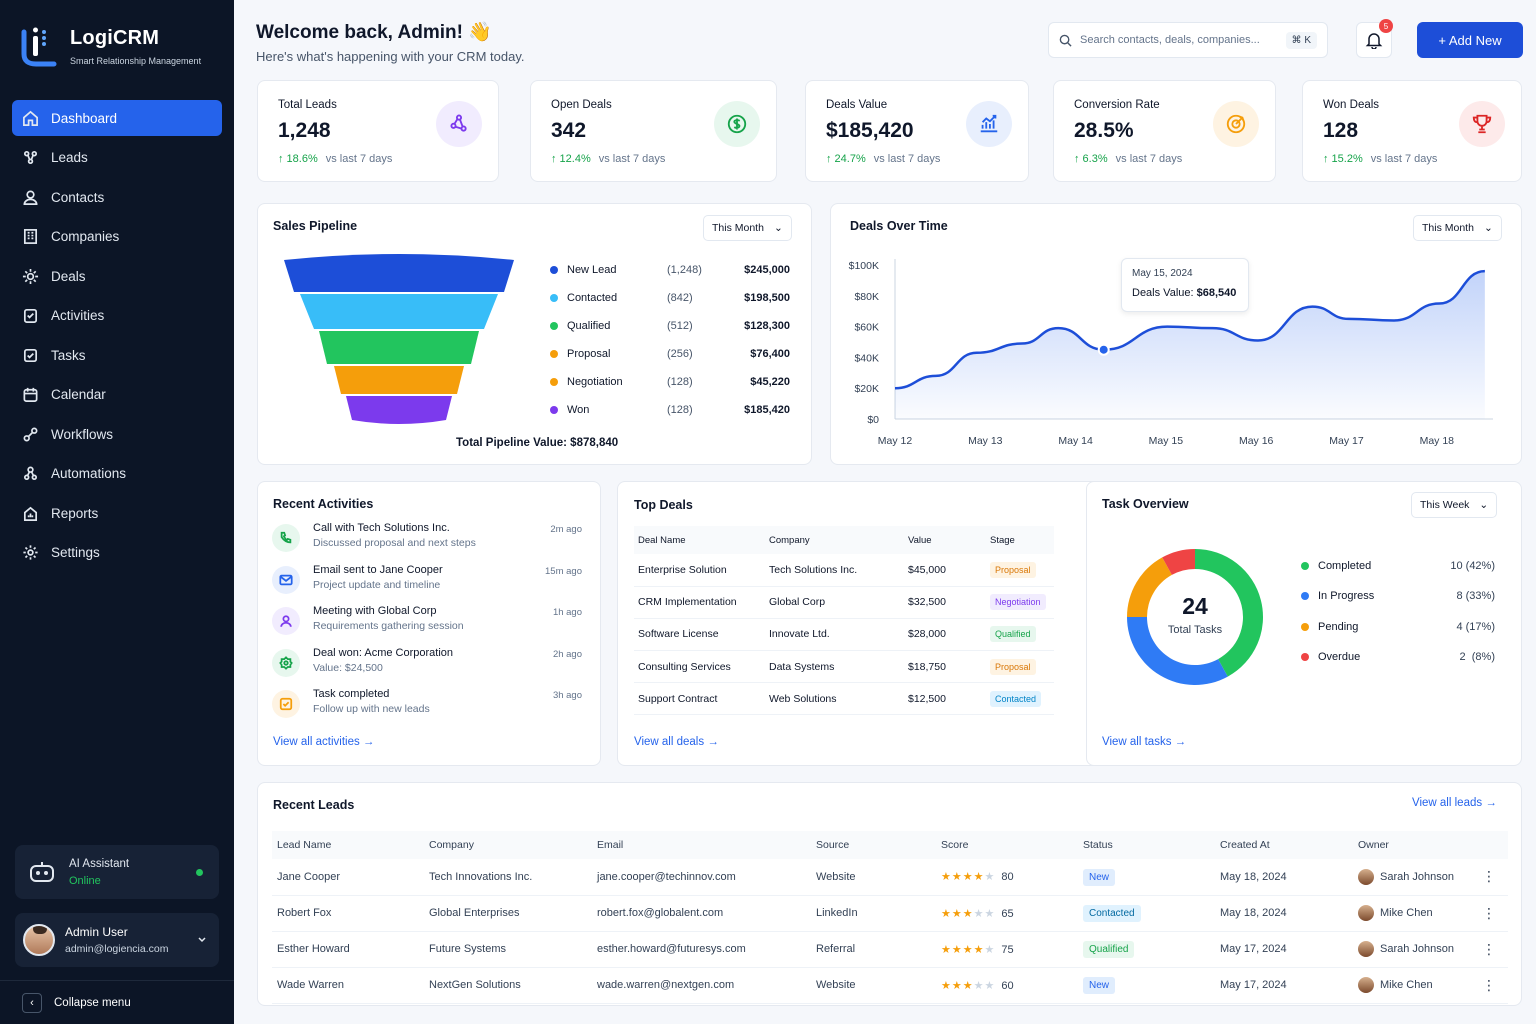  I want to click on x-tick-label: May 17, so click(1346, 441).